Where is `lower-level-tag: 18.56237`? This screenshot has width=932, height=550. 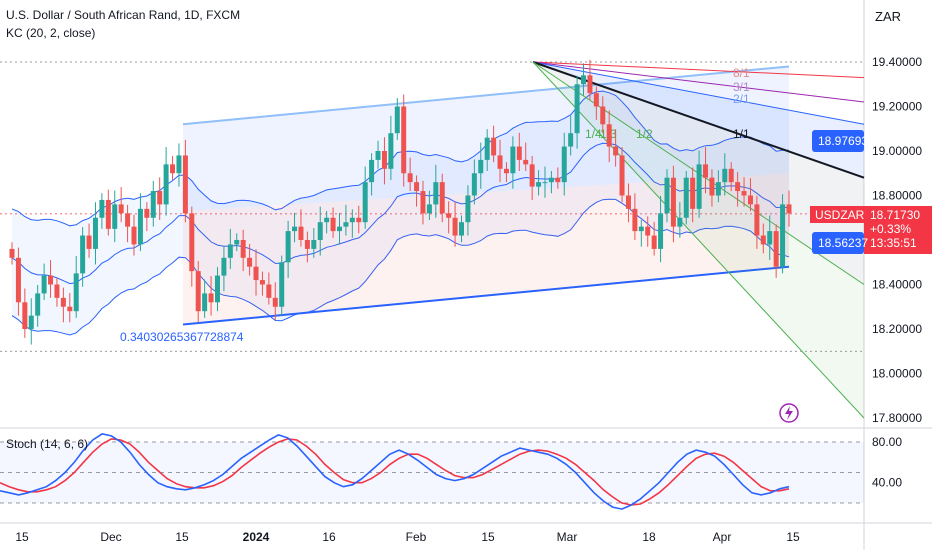 lower-level-tag: 18.56237 is located at coordinates (840, 243).